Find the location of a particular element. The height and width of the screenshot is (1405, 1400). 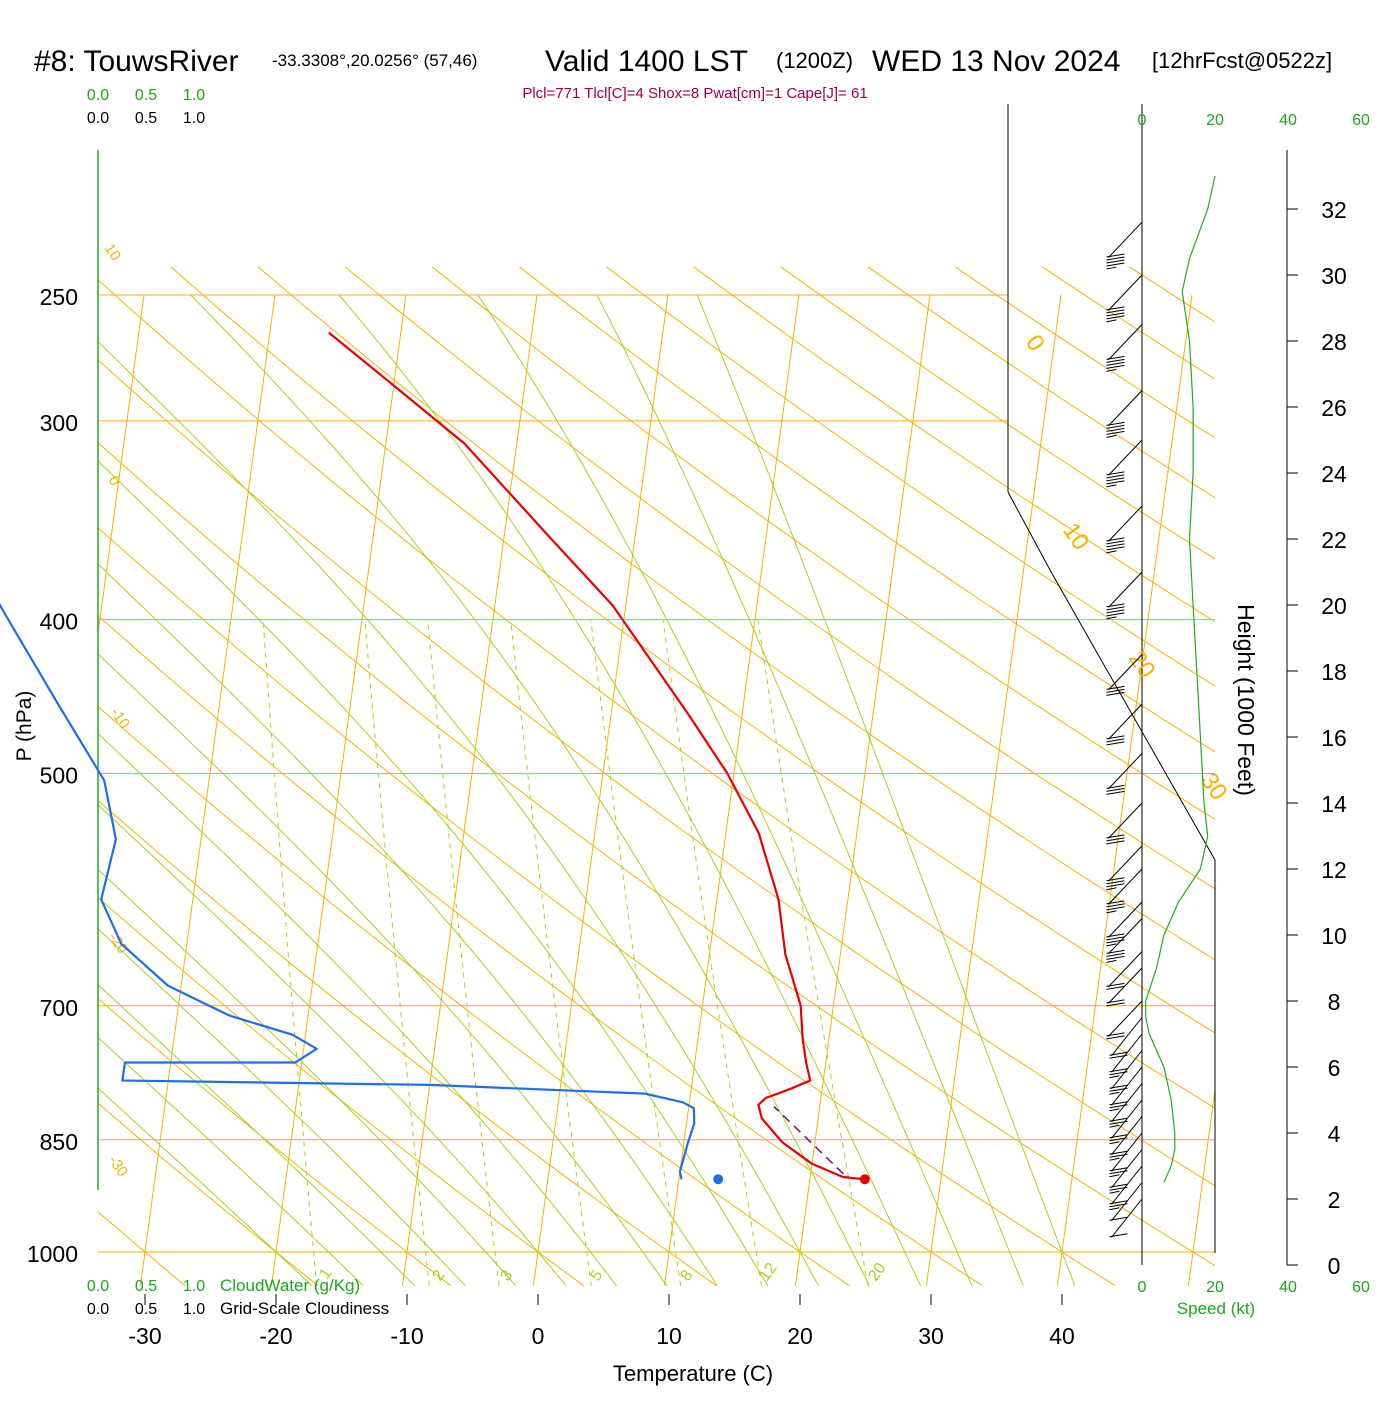

isotherm-label: -30 is located at coordinates (118, 1167).